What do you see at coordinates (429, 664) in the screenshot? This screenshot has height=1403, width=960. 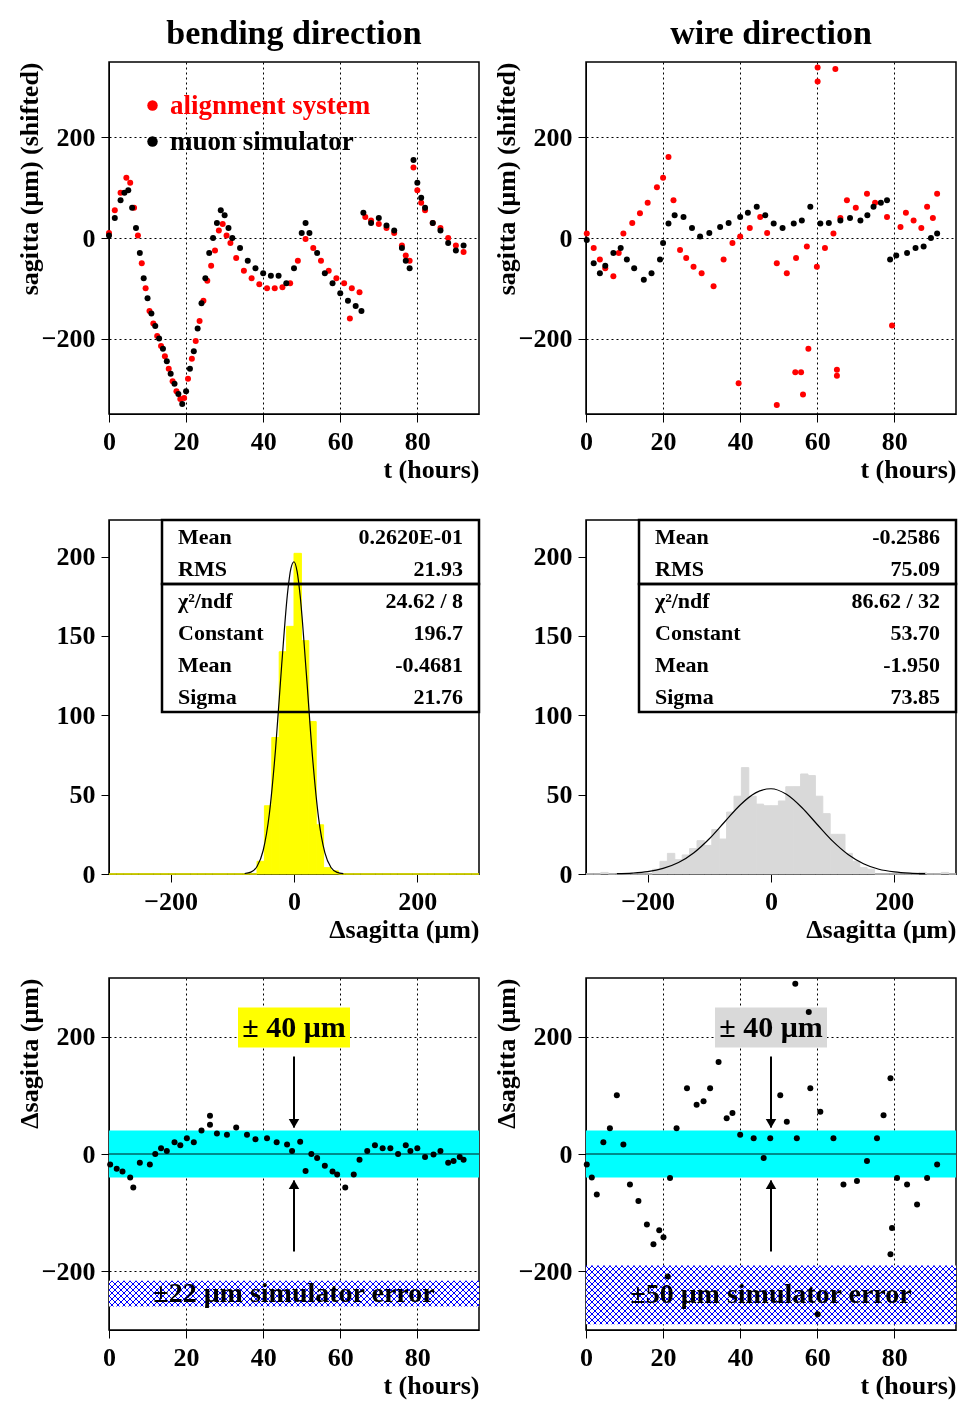 I see `annotation: -0.4681` at bounding box center [429, 664].